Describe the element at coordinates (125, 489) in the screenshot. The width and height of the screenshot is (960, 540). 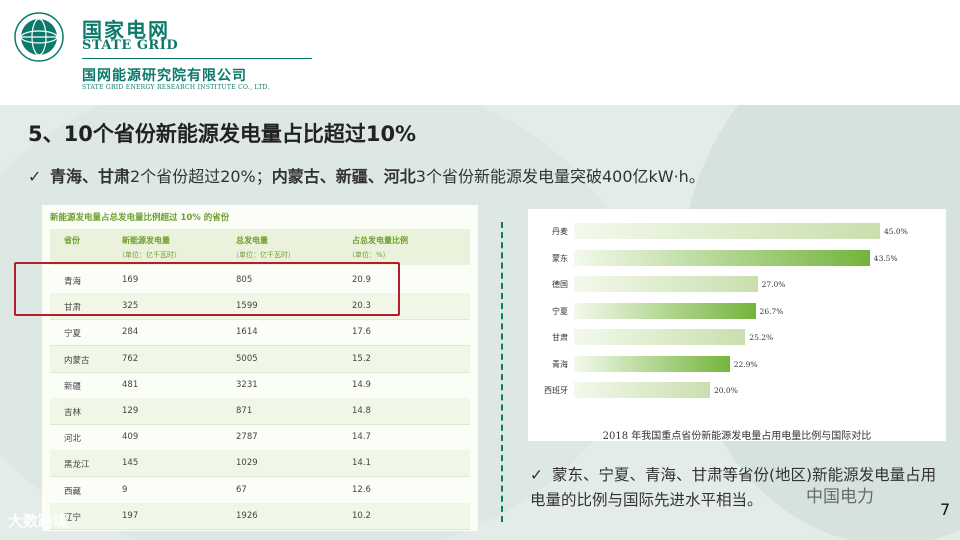
I see `table-cell: 9` at that location.